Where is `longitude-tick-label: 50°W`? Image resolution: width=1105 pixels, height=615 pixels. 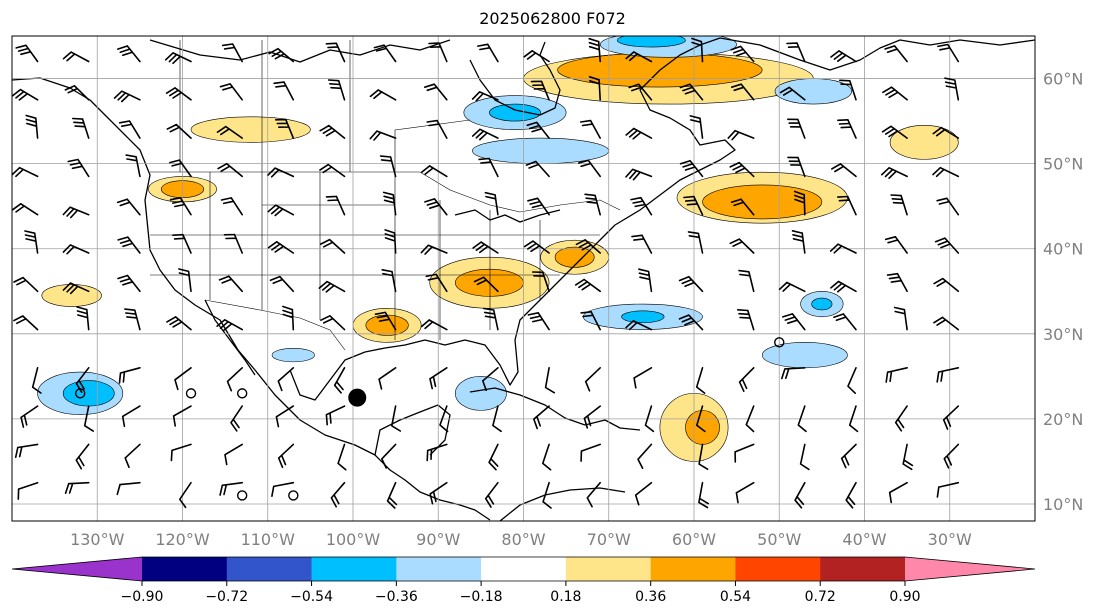 longitude-tick-label: 50°W is located at coordinates (779, 539).